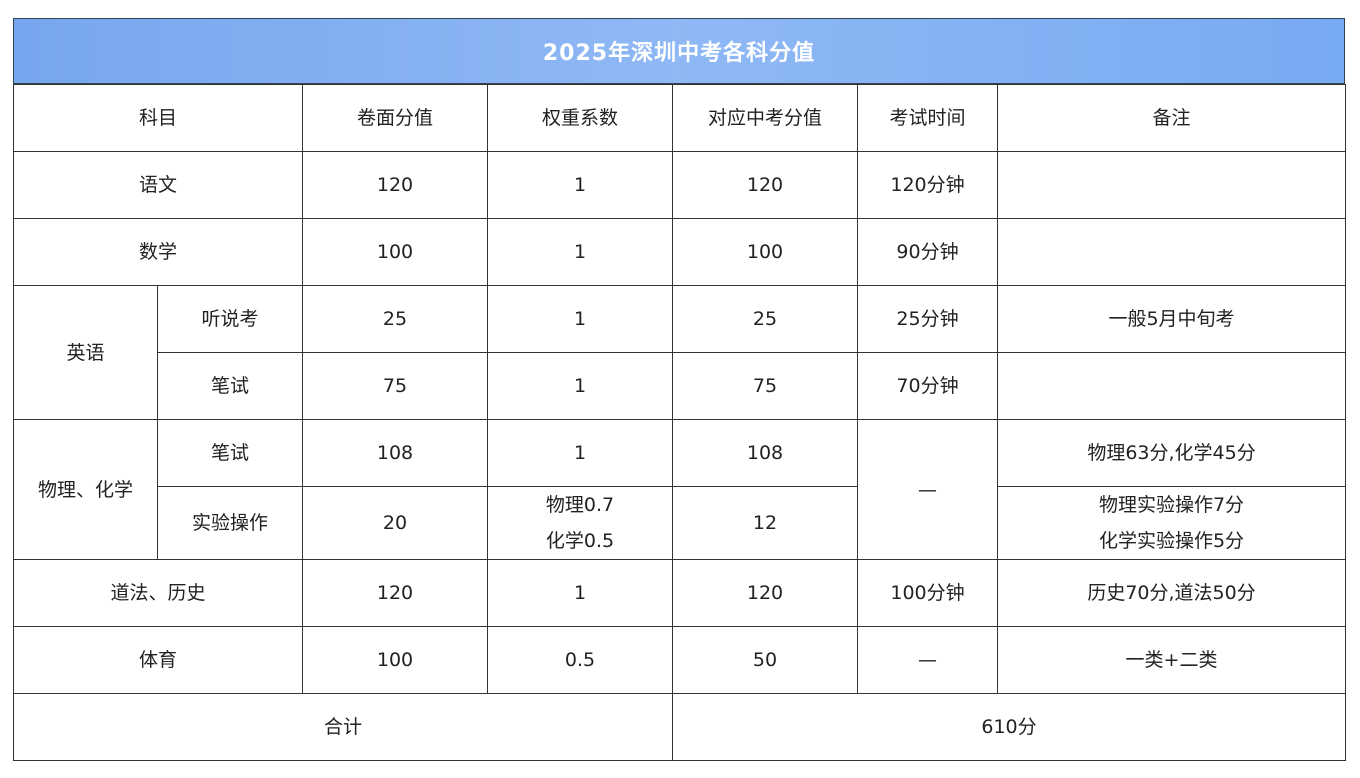 This screenshot has width=1360, height=778. I want to click on note-cell: 一类+二类, so click(1172, 660).